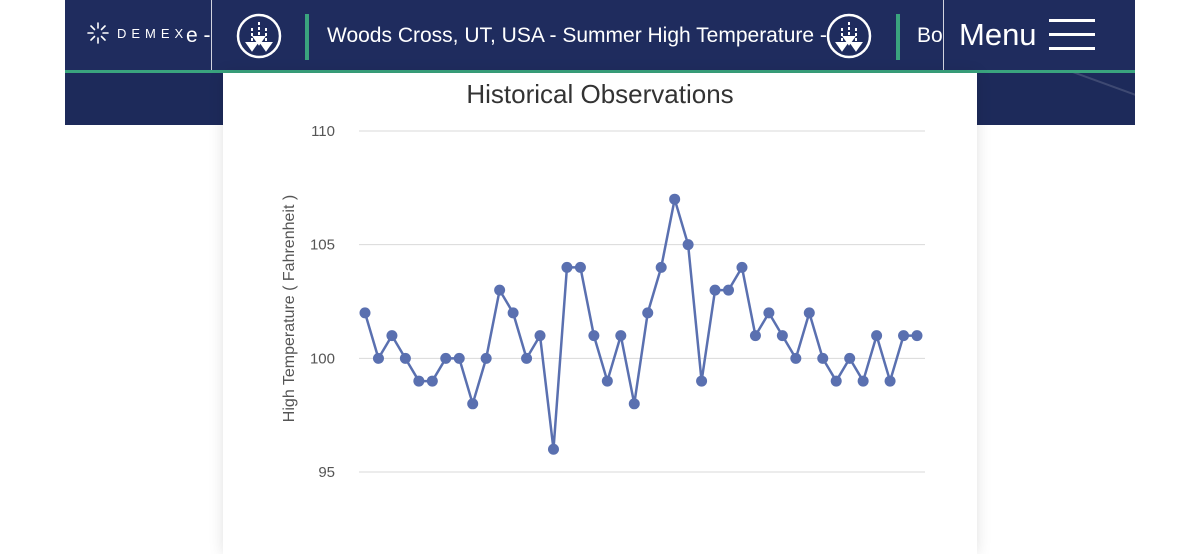 The image size is (1200, 554). Describe the element at coordinates (930, 35) in the screenshot. I see `tab-partial-right: Bo` at that location.